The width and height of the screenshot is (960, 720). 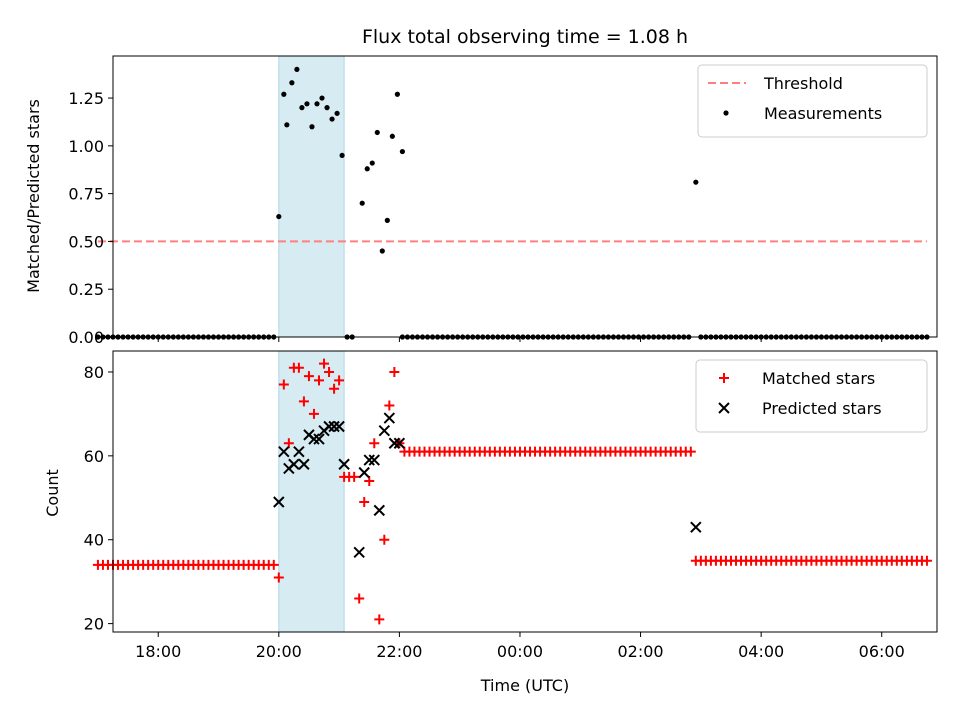 What do you see at coordinates (803, 83) in the screenshot?
I see `legend-label: Threshold` at bounding box center [803, 83].